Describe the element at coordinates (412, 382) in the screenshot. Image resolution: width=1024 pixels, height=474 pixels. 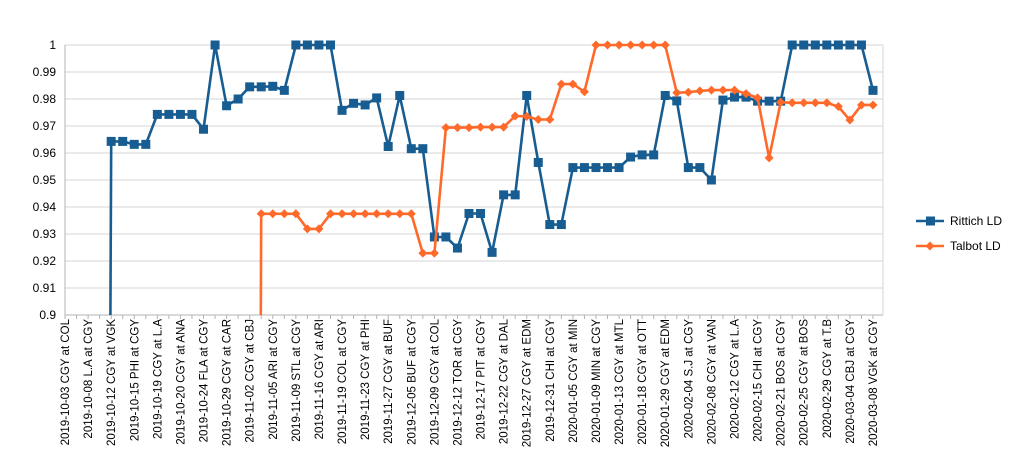
I see `x-tick-label: 2019-12-05 BUF at CGY` at that location.